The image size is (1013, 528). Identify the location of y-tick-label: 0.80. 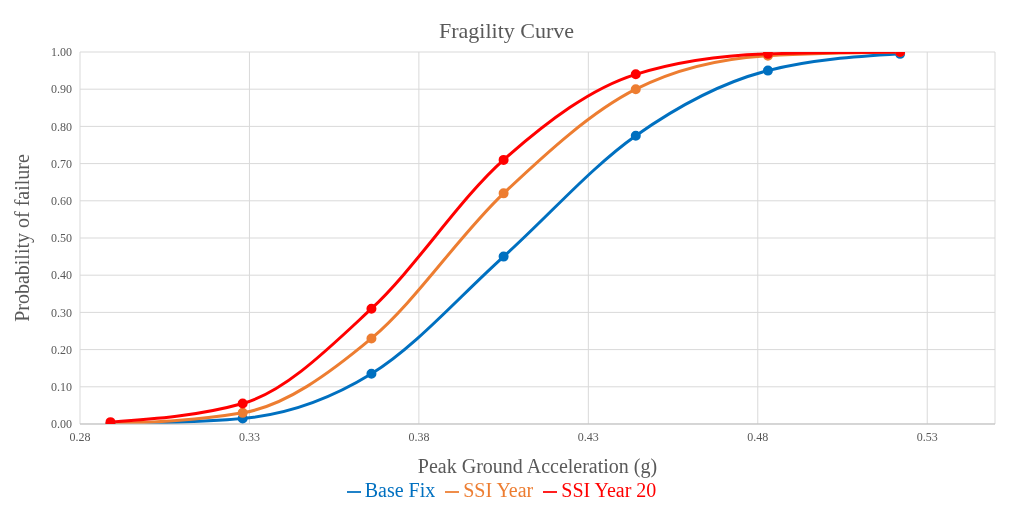
(61, 126).